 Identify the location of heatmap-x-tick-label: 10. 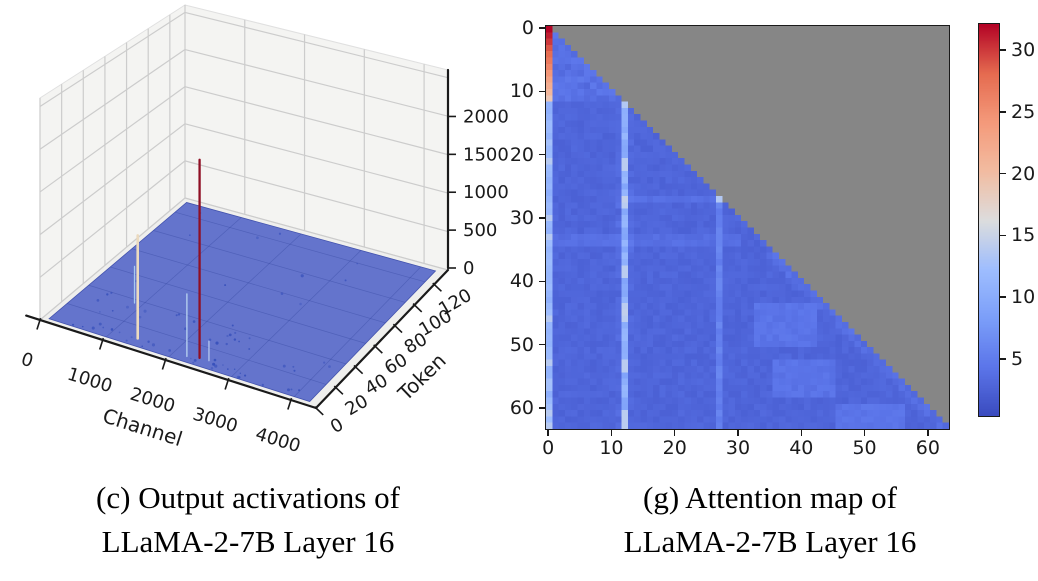
(611, 448).